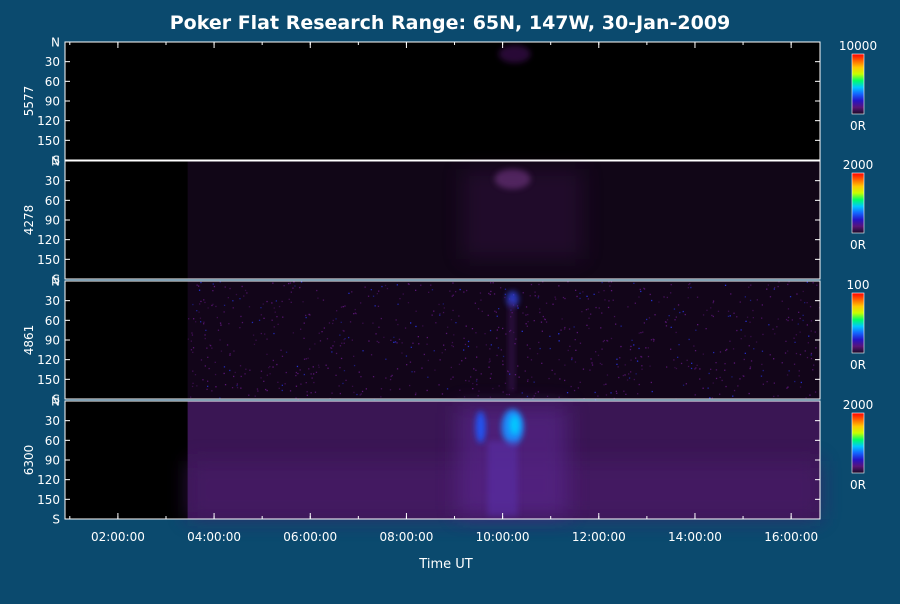 The height and width of the screenshot is (604, 900). Describe the element at coordinates (214, 537) in the screenshot. I see `x-tick-label: 04:00:00` at that location.